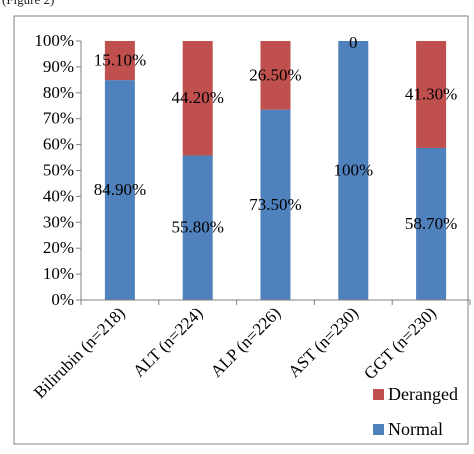 This screenshot has height=454, width=474. I want to click on data-label-normal: 84.90%, so click(120, 189).